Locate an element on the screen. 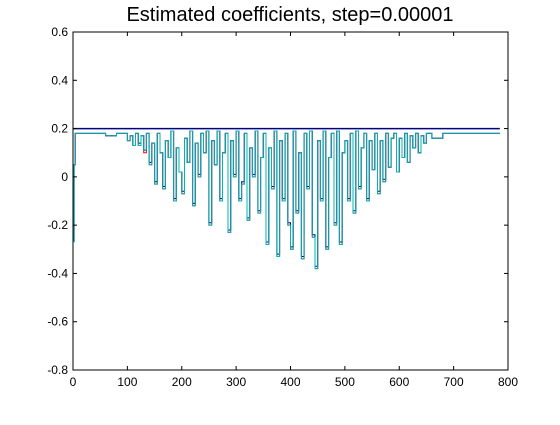 The width and height of the screenshot is (560, 425). x-tick-label: 800 is located at coordinates (508, 382).